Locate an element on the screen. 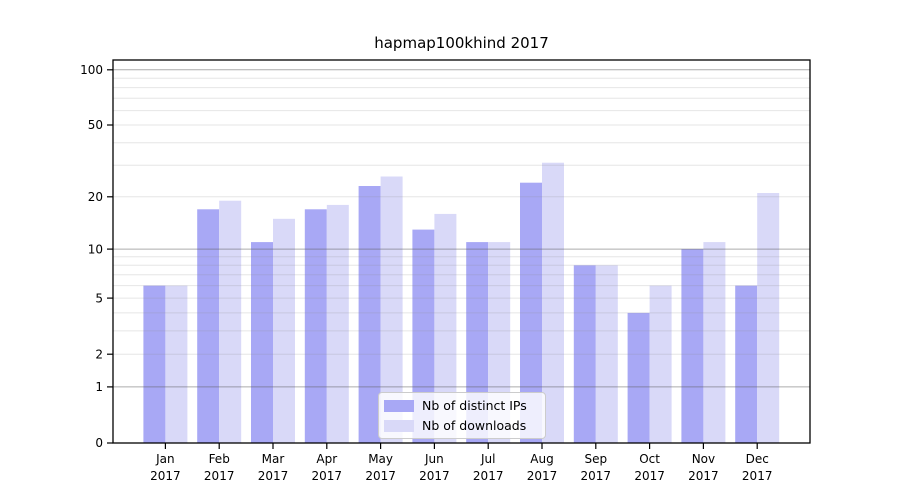 Image resolution: width=900 pixels, height=500 pixels. legend-swatch-distinct-ips is located at coordinates (399, 405).